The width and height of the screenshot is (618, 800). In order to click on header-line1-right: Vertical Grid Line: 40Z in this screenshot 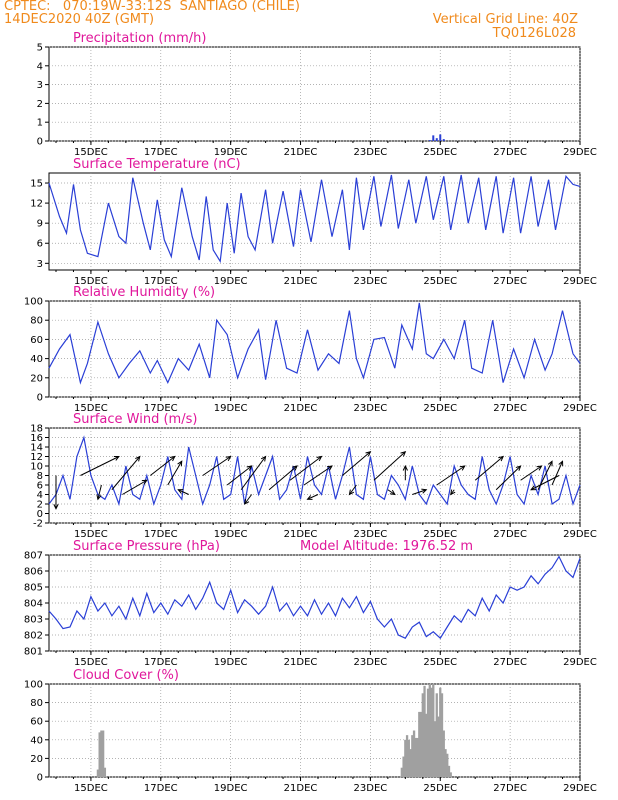, I will do `click(505, 19)`.